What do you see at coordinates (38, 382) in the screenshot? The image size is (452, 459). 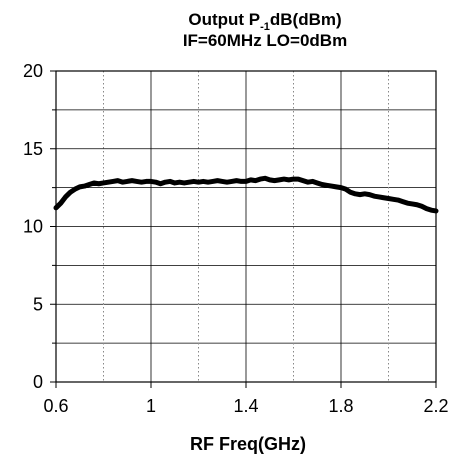 I see `y-tick-label: 0` at bounding box center [38, 382].